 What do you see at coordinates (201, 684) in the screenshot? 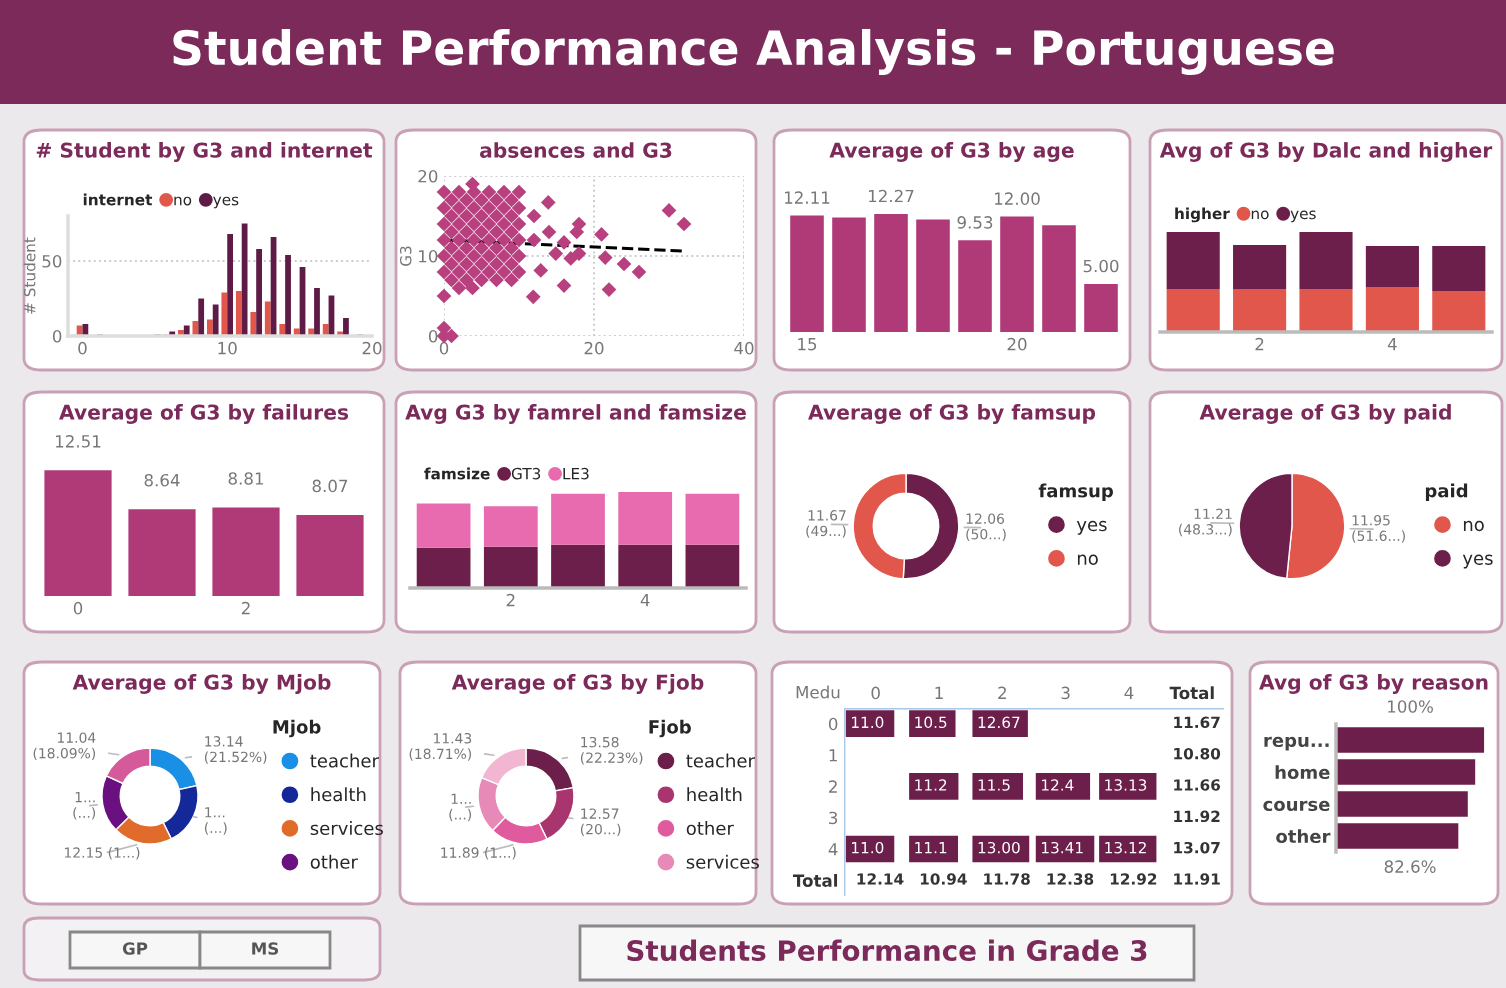
I see `chart-title: Average of G3 by Mjob` at bounding box center [201, 684].